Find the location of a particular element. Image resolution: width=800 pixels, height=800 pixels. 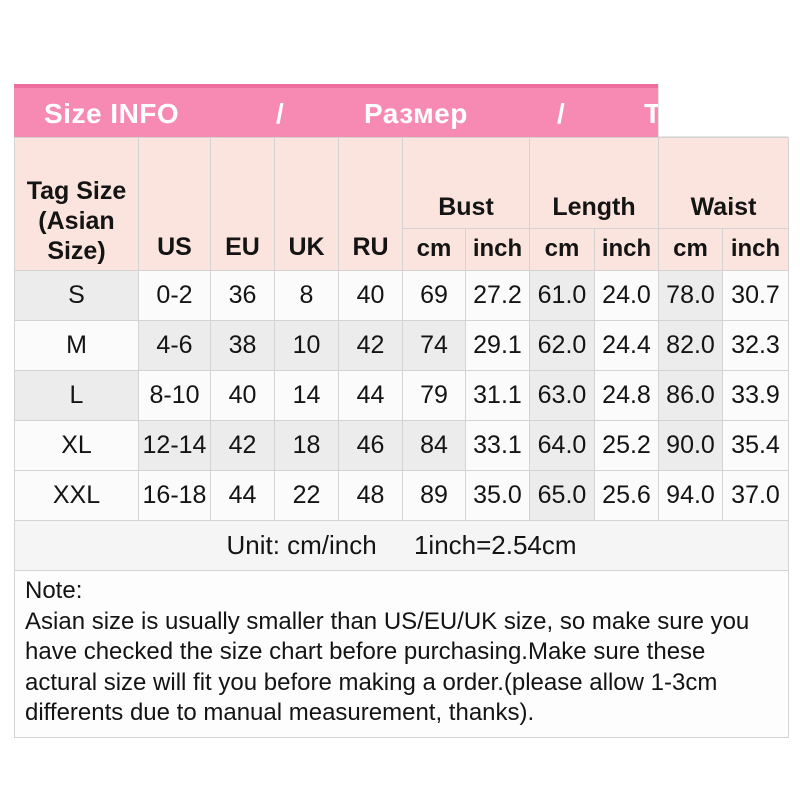

uk-size-cell: 8 is located at coordinates (306, 295).